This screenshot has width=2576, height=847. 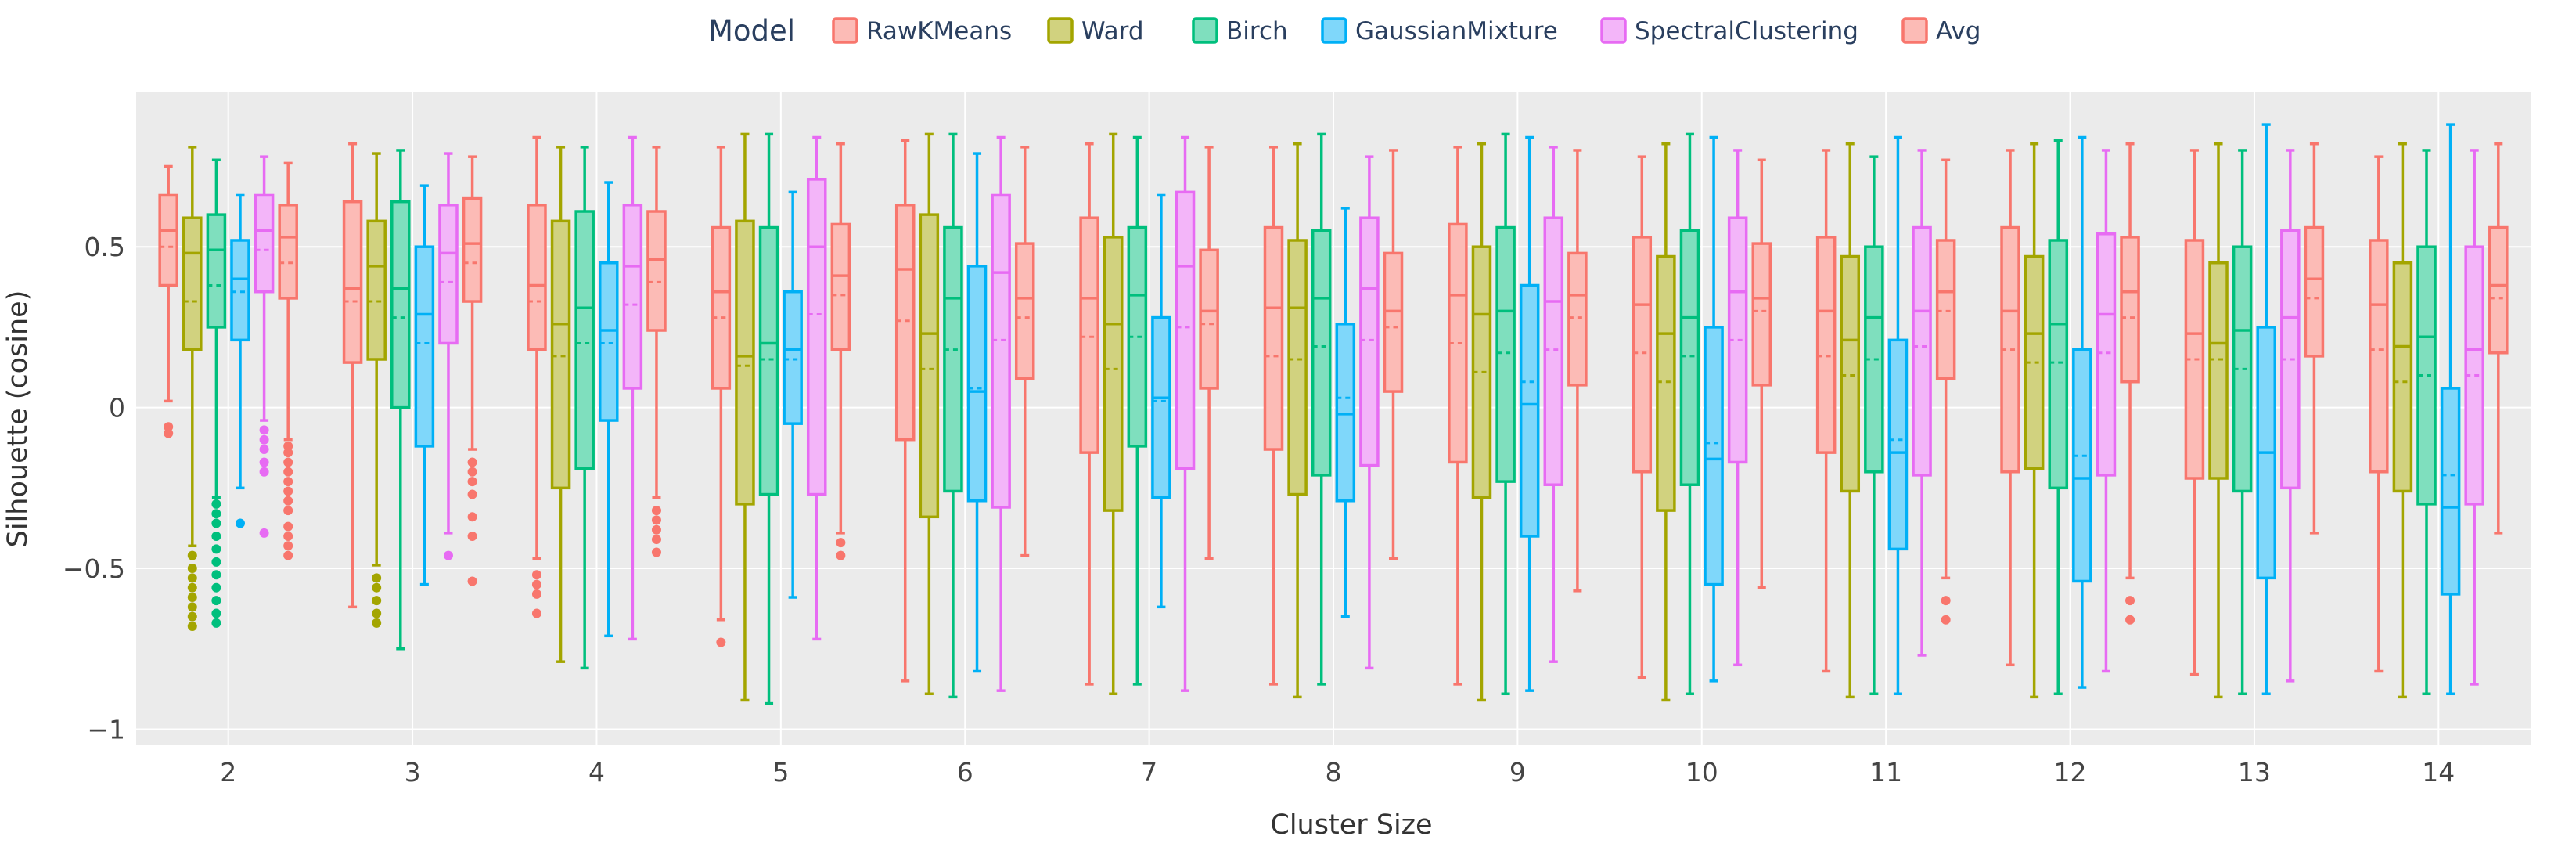 What do you see at coordinates (922, 31) in the screenshot?
I see `legend-item-rawkmeans: RawKMeans` at bounding box center [922, 31].